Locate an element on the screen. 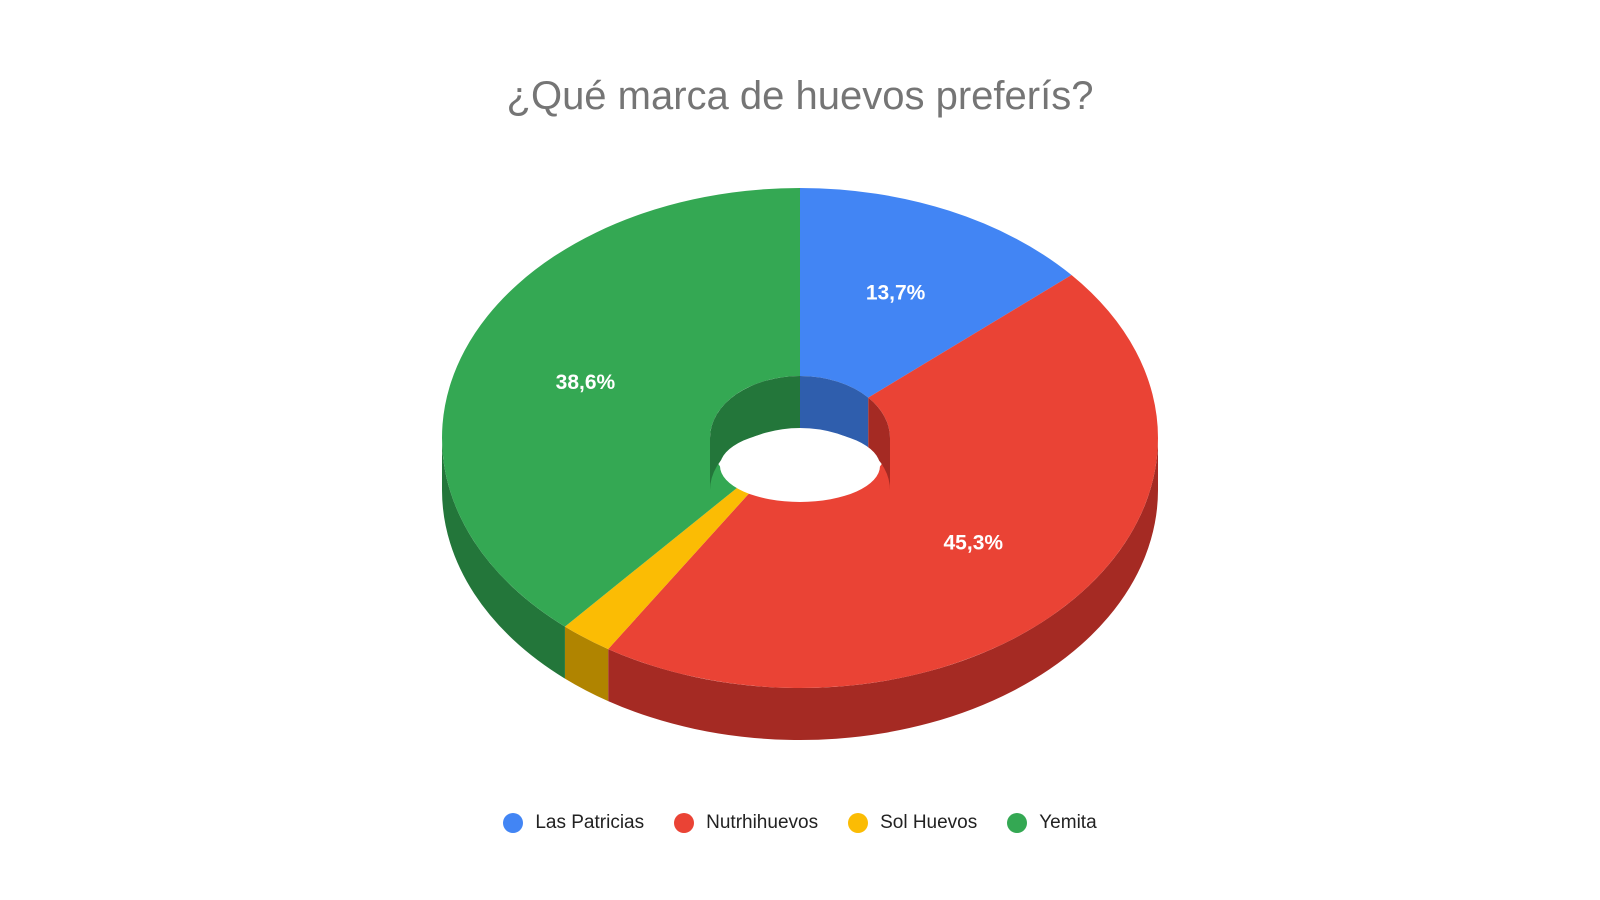  slice-yemita is located at coordinates (620, 407).